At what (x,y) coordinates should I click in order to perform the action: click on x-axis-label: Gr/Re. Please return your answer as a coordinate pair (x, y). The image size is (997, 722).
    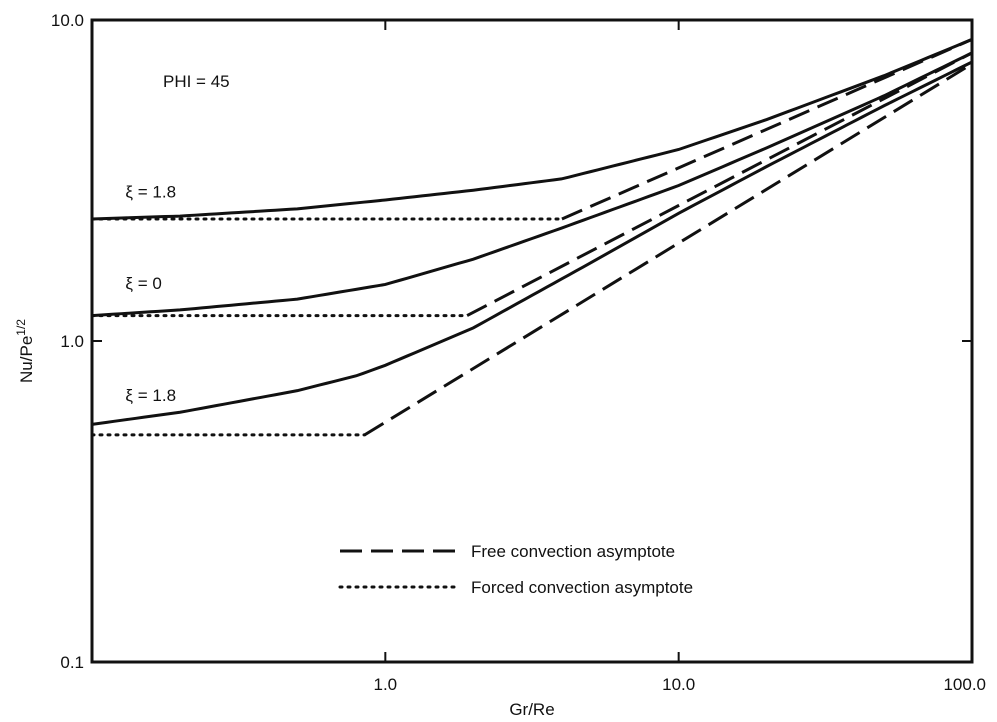
    Looking at the image, I should click on (531, 709).